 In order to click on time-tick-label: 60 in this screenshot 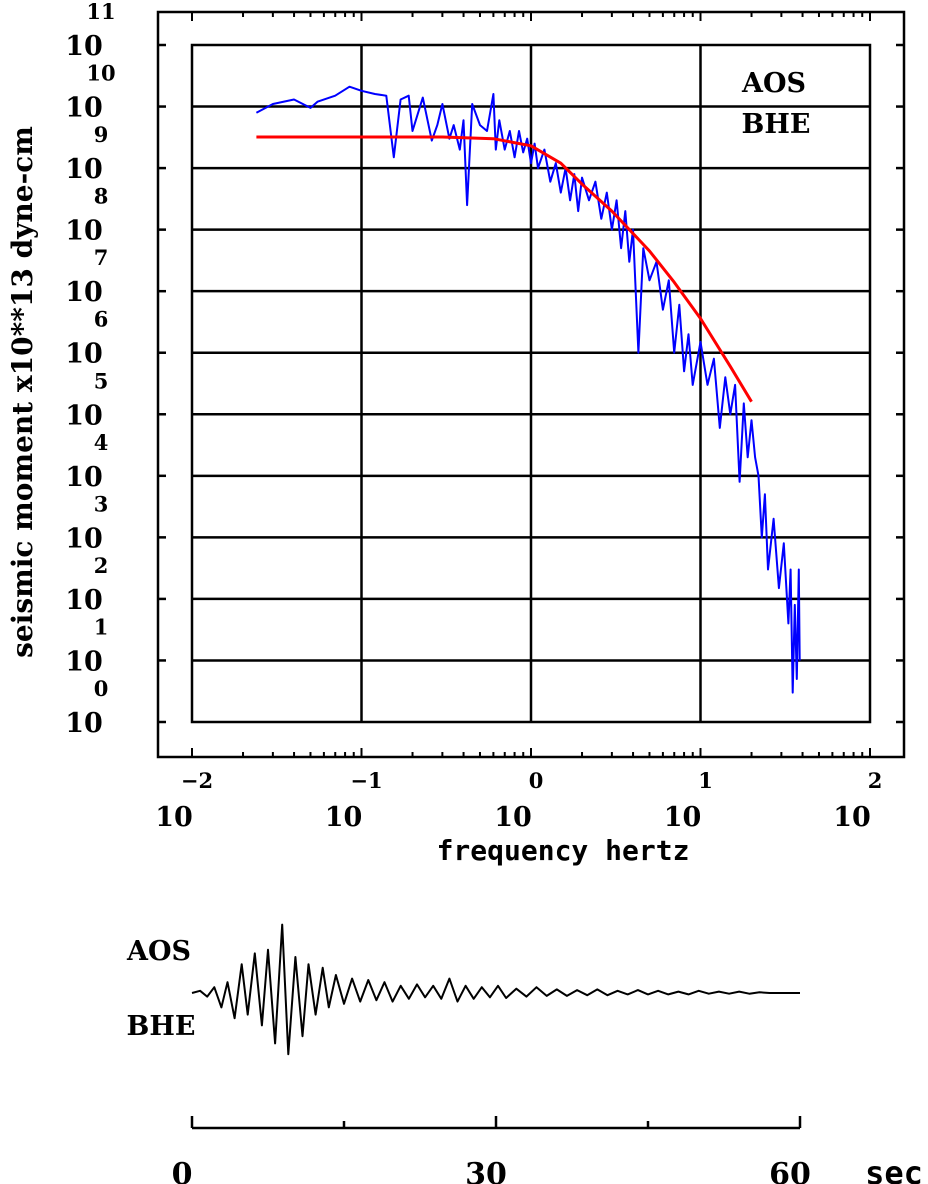, I will do `click(790, 1170)`.